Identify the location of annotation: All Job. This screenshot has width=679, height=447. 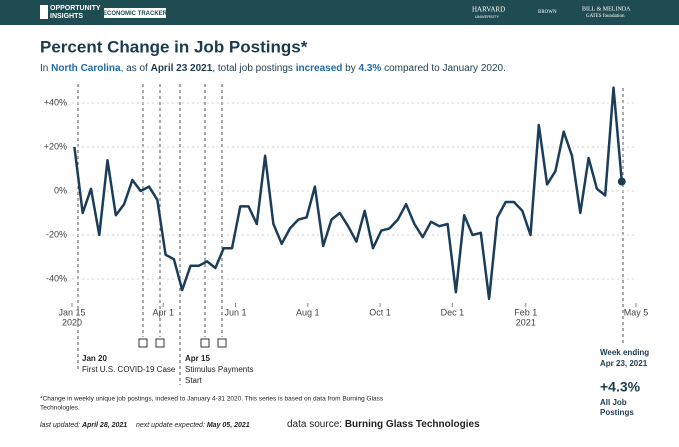
(613, 402).